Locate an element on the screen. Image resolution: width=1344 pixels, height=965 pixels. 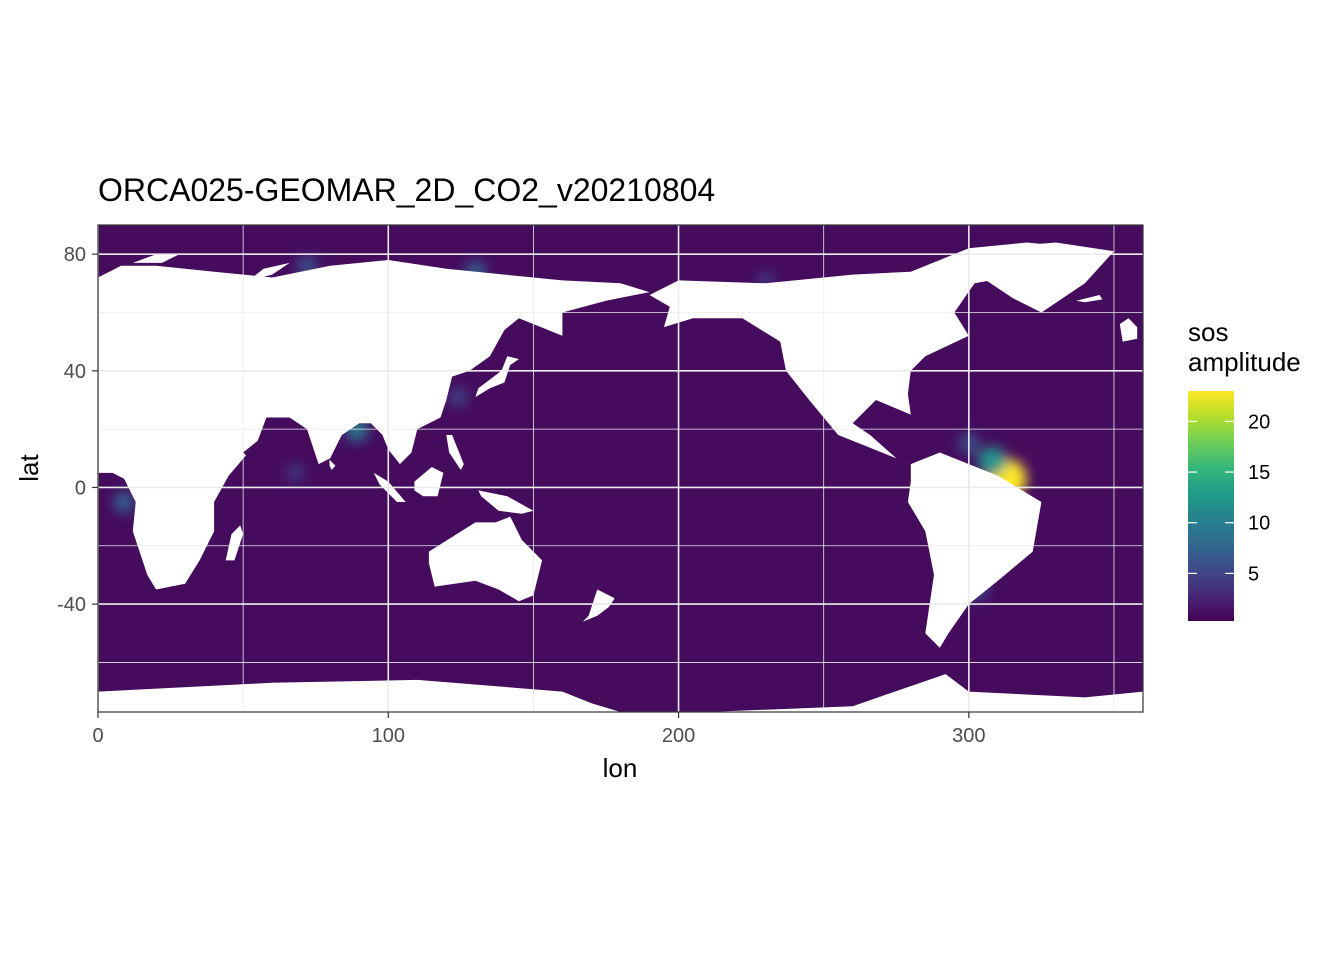
chart-title: ORCA025-GEOMAR_2D_CO2_v20210804 is located at coordinates (406, 190).